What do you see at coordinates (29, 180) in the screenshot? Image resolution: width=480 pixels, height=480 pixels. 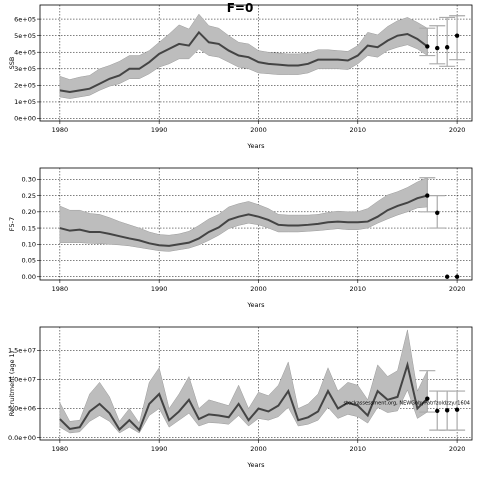 I see `y-tick-label: 0.30` at bounding box center [29, 180].